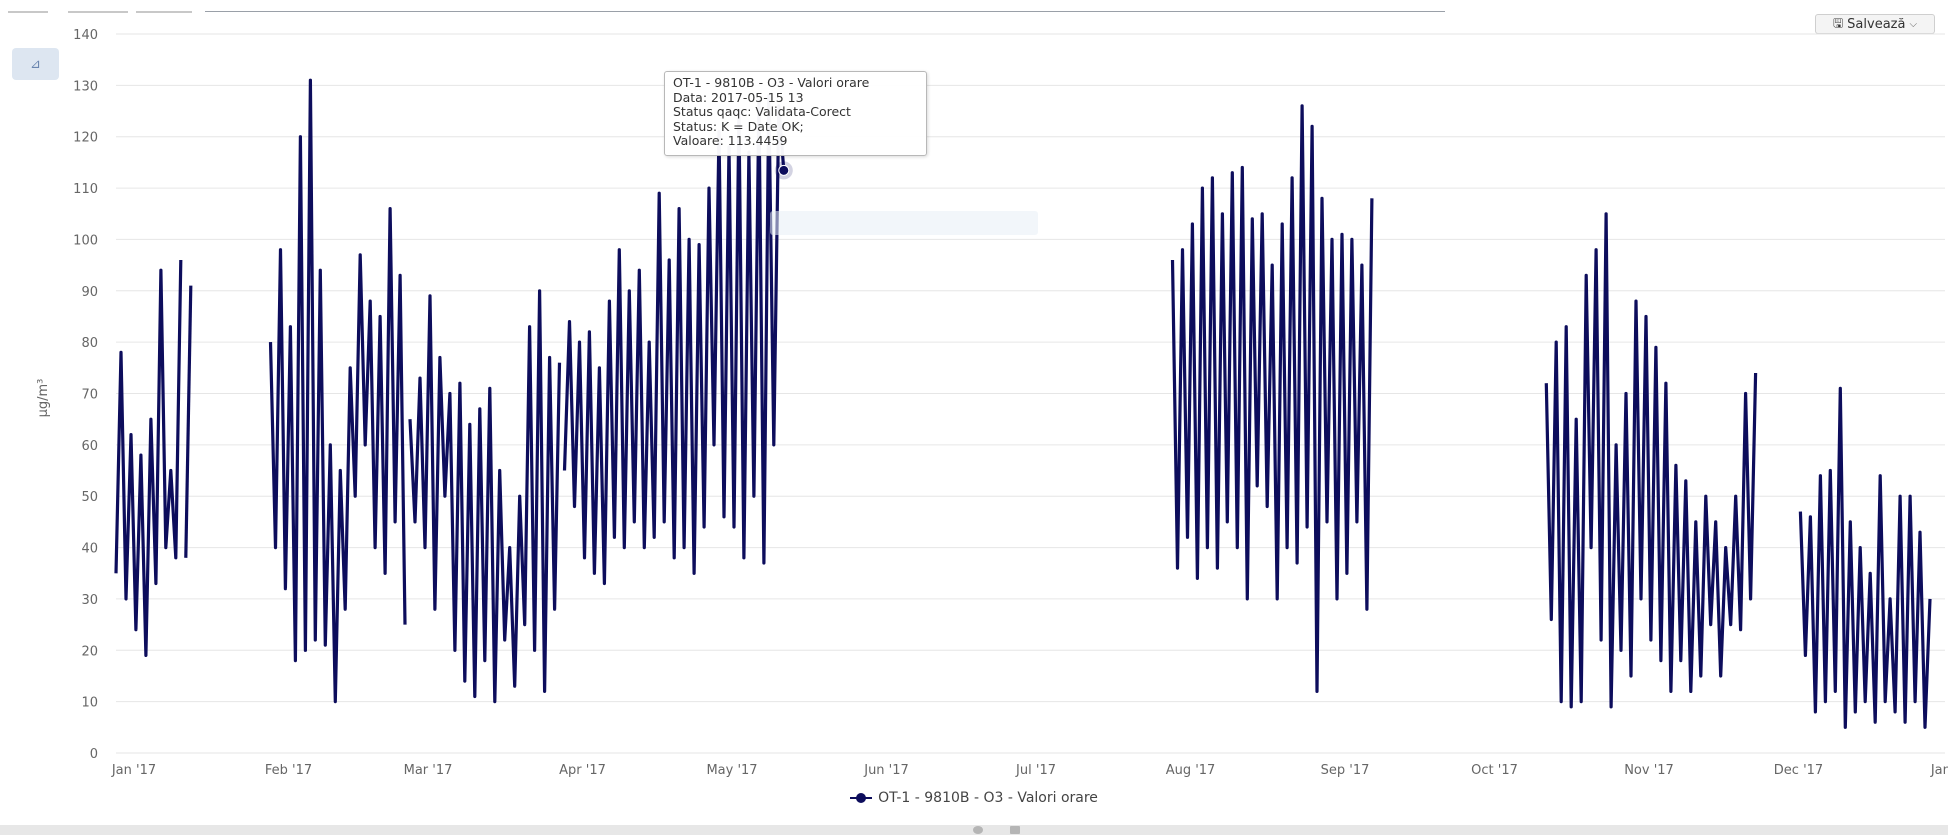  Describe the element at coordinates (85, 35) in the screenshot. I see `y-tick-label: 140` at that location.